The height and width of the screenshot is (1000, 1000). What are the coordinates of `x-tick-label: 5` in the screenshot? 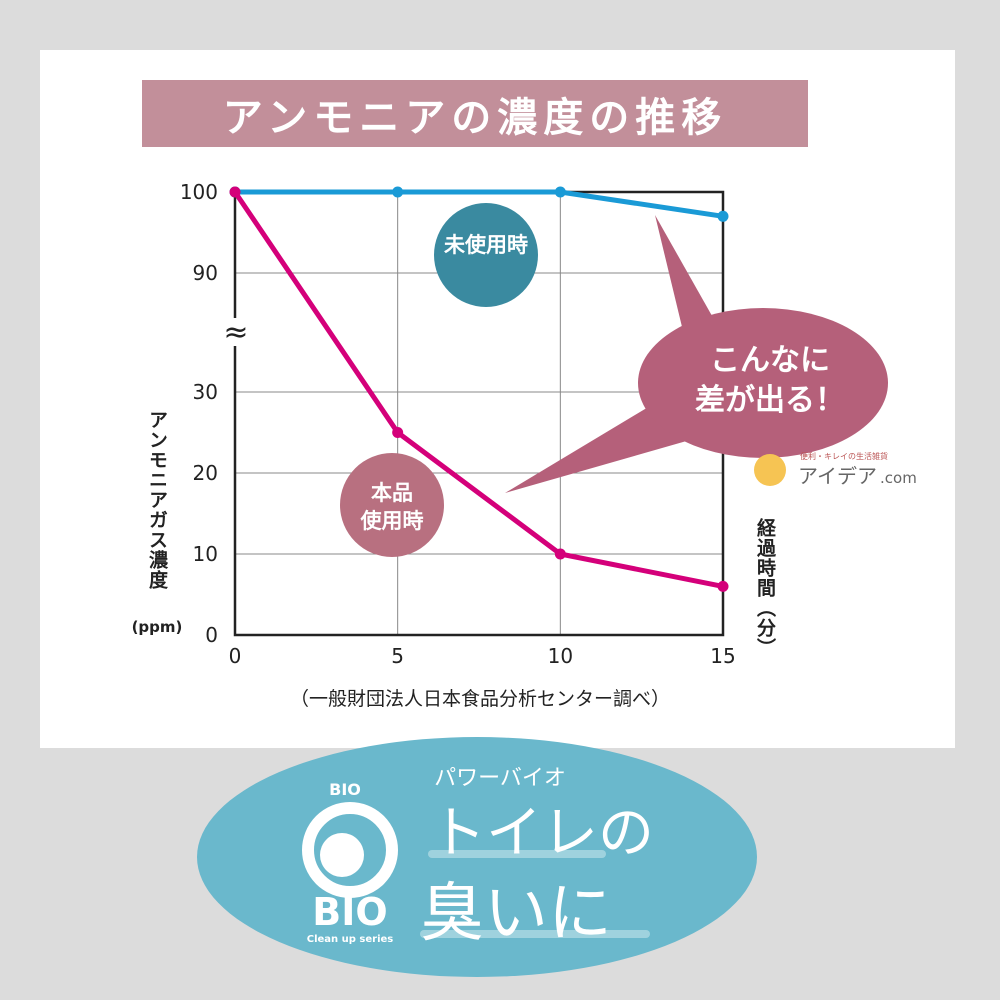 It's located at (397, 656).